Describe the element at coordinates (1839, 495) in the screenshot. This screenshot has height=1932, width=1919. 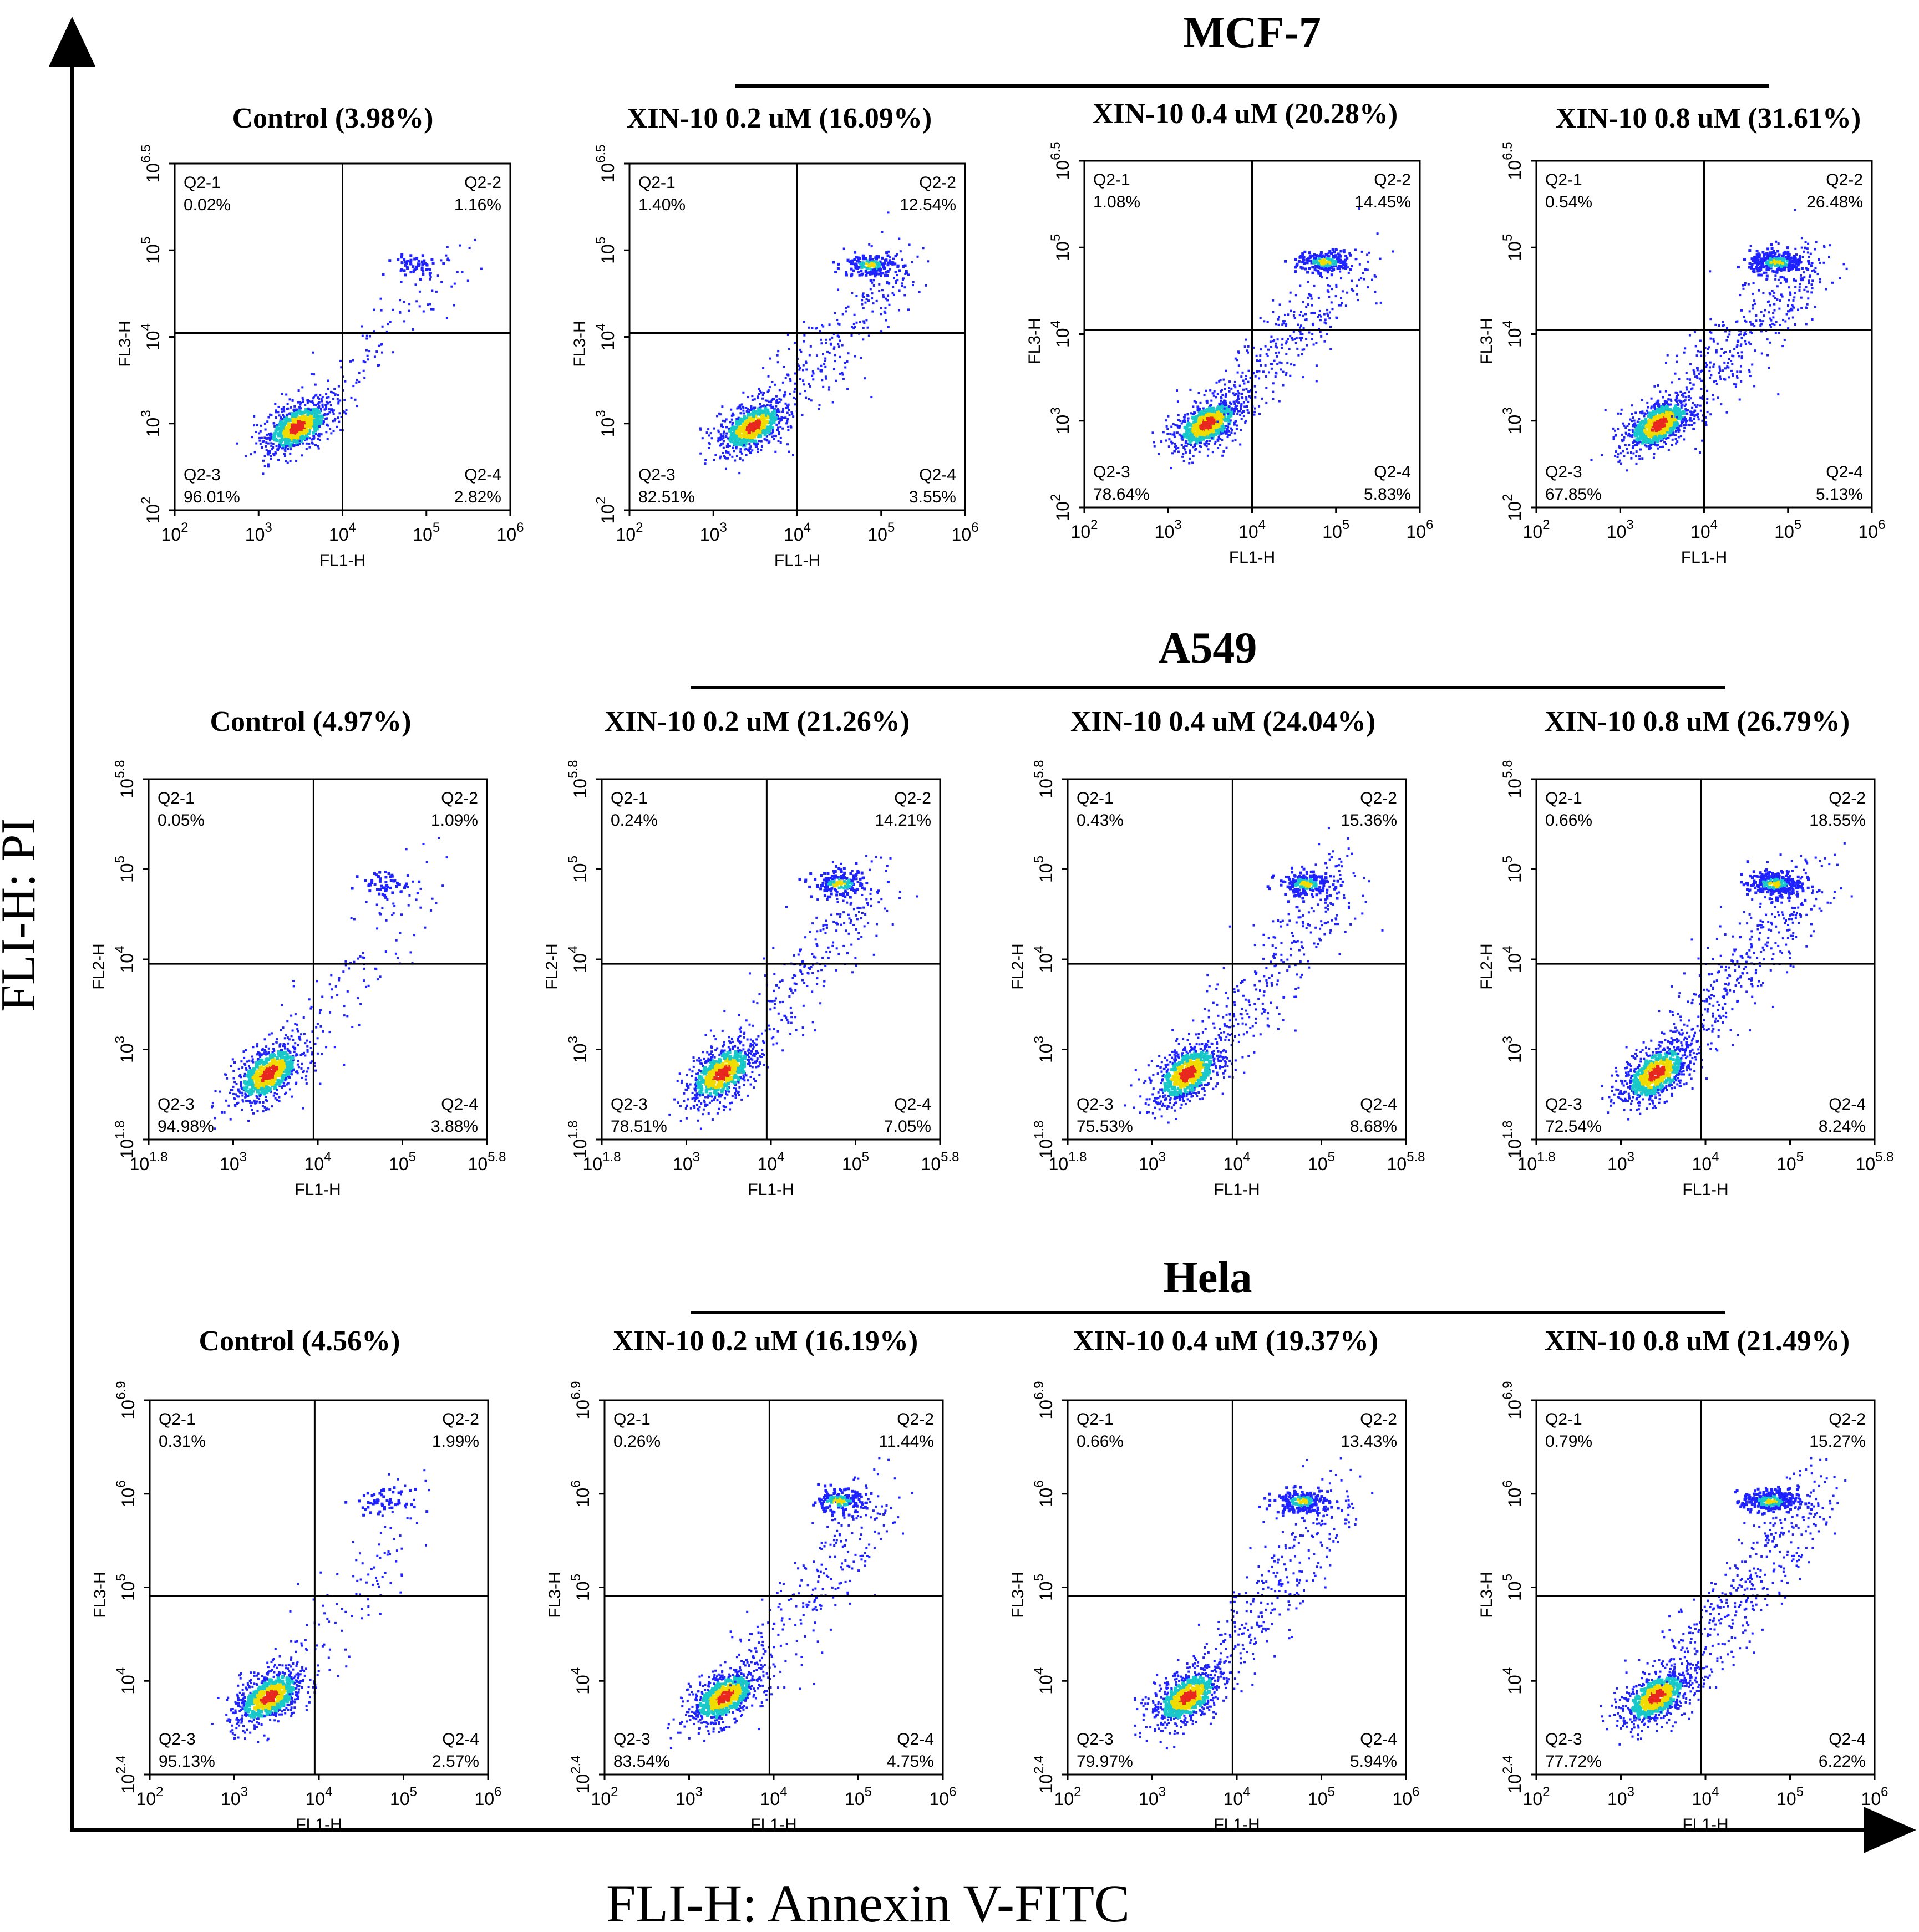
I see `quadrant-q4-value: 5.13%` at that location.